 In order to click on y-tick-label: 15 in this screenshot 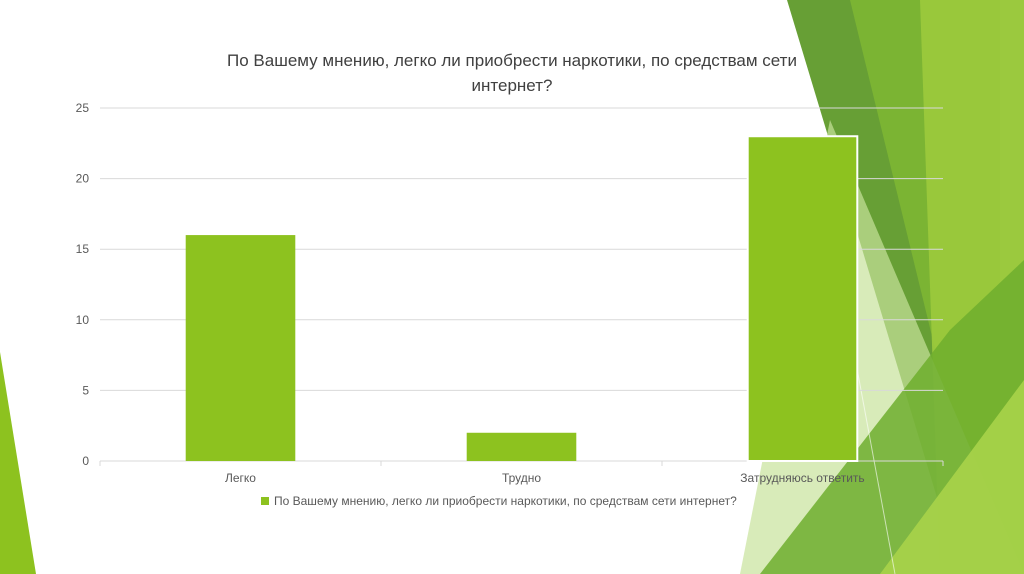, I will do `click(83, 249)`.